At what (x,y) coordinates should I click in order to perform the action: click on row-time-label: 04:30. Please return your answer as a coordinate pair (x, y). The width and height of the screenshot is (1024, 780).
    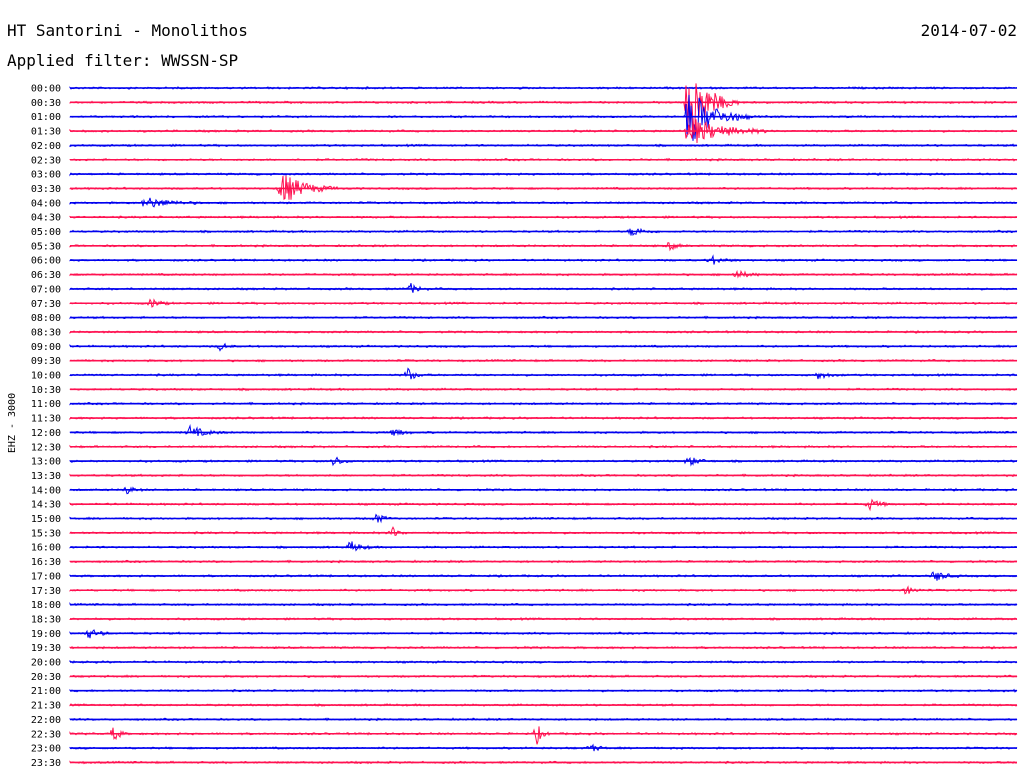
    Looking at the image, I should click on (46, 218).